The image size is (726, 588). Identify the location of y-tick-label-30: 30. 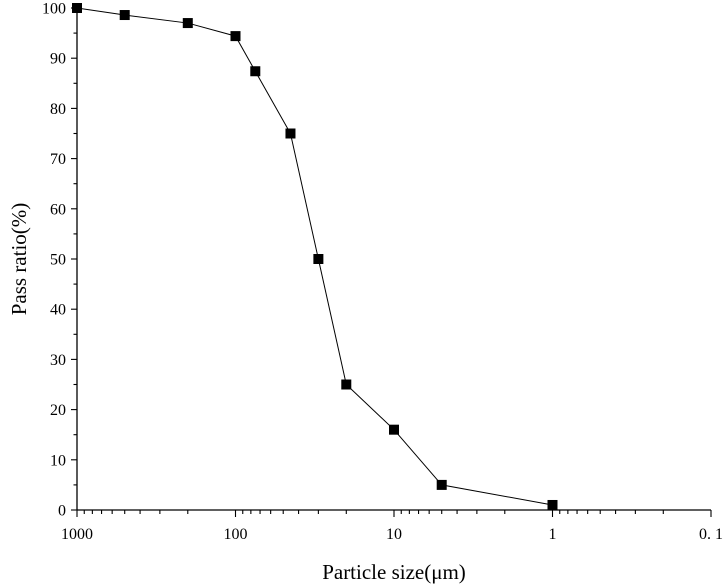
(58, 360).